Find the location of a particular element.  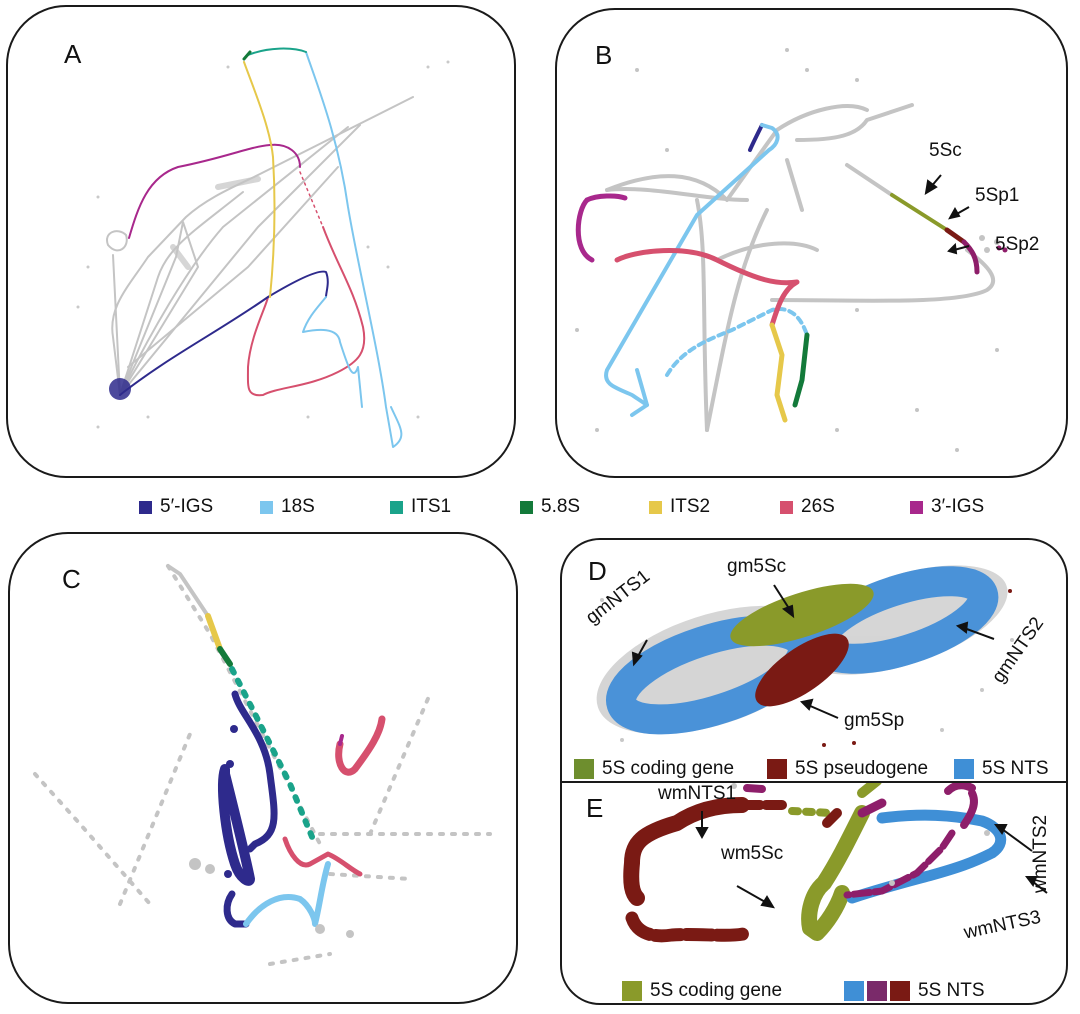

panel-d-letter: D is located at coordinates (597, 571).